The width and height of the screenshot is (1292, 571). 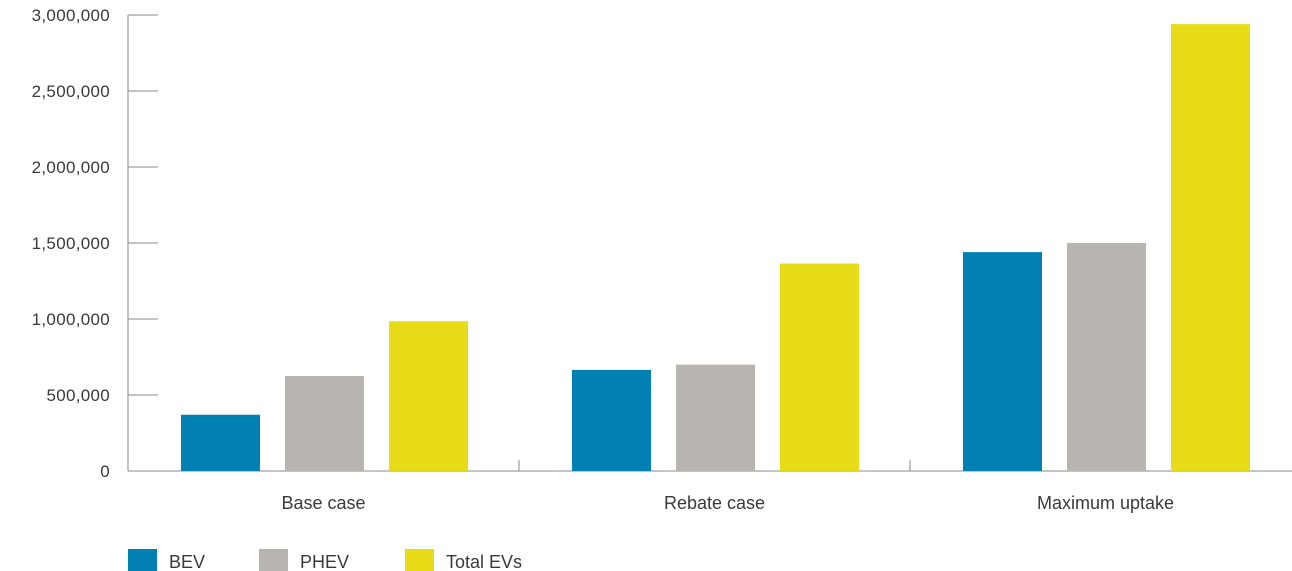 I want to click on bar-phev-rebate-case, so click(x=715, y=417).